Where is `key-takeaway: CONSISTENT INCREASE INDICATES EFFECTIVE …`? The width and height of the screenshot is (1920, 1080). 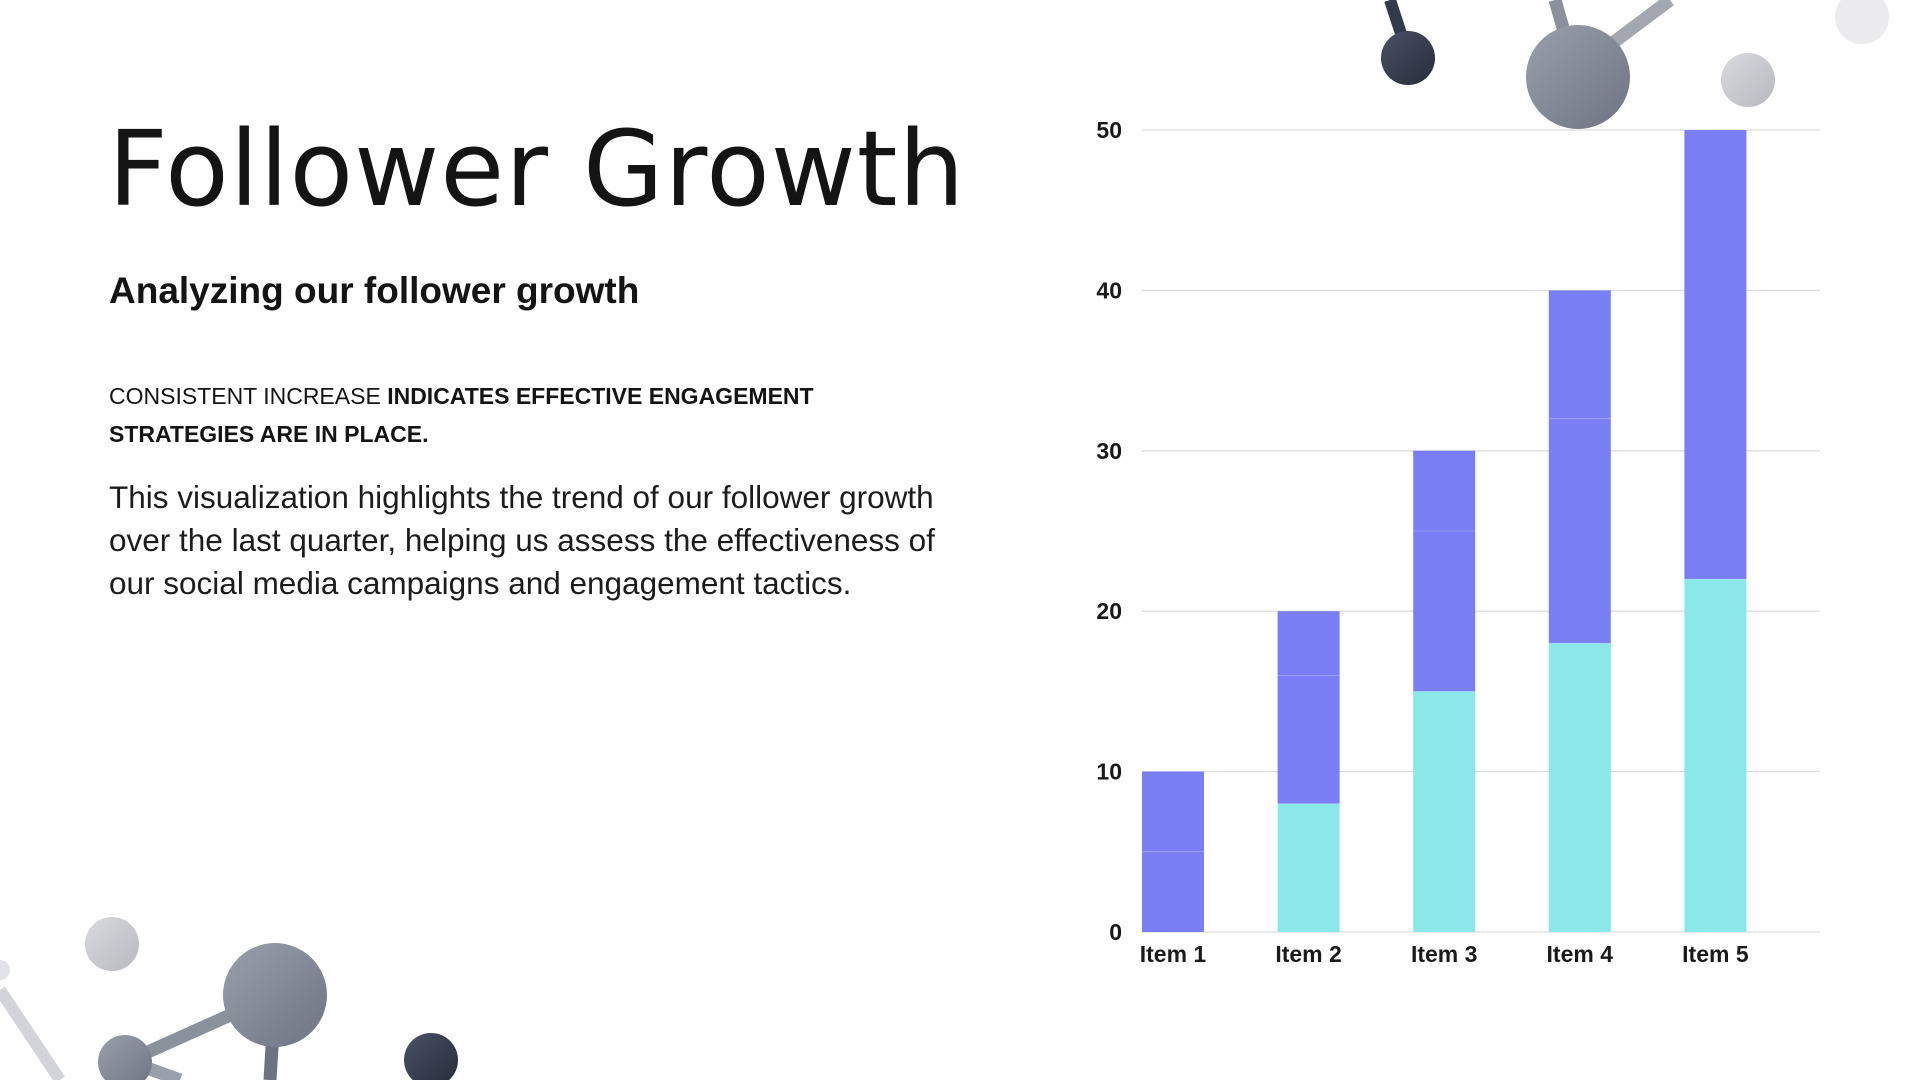
key-takeaway: CONSISTENT INCREASE INDICATES EFFECTIVE … is located at coordinates (489, 415).